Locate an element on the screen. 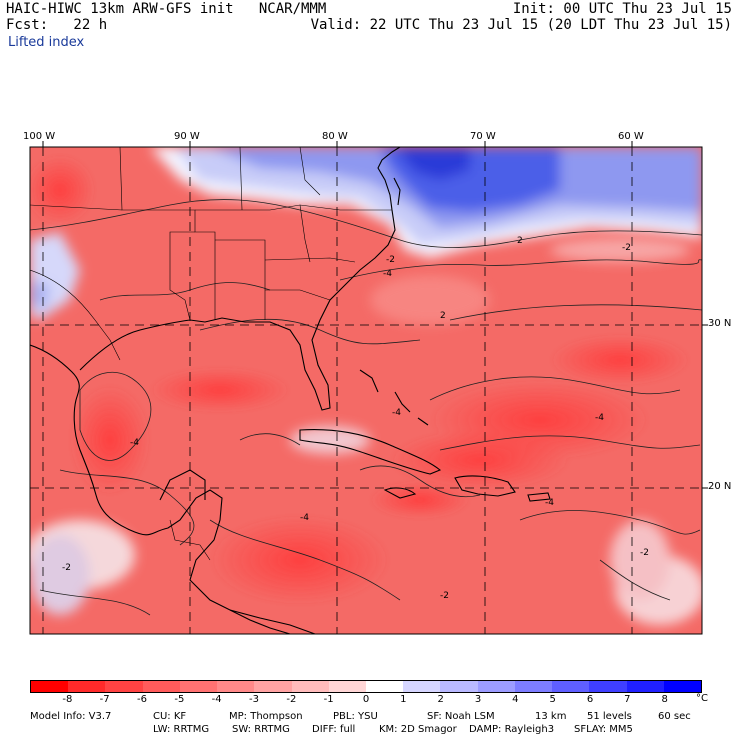 This screenshot has width=740, height=740. lon-label: 100 W is located at coordinates (39, 136).